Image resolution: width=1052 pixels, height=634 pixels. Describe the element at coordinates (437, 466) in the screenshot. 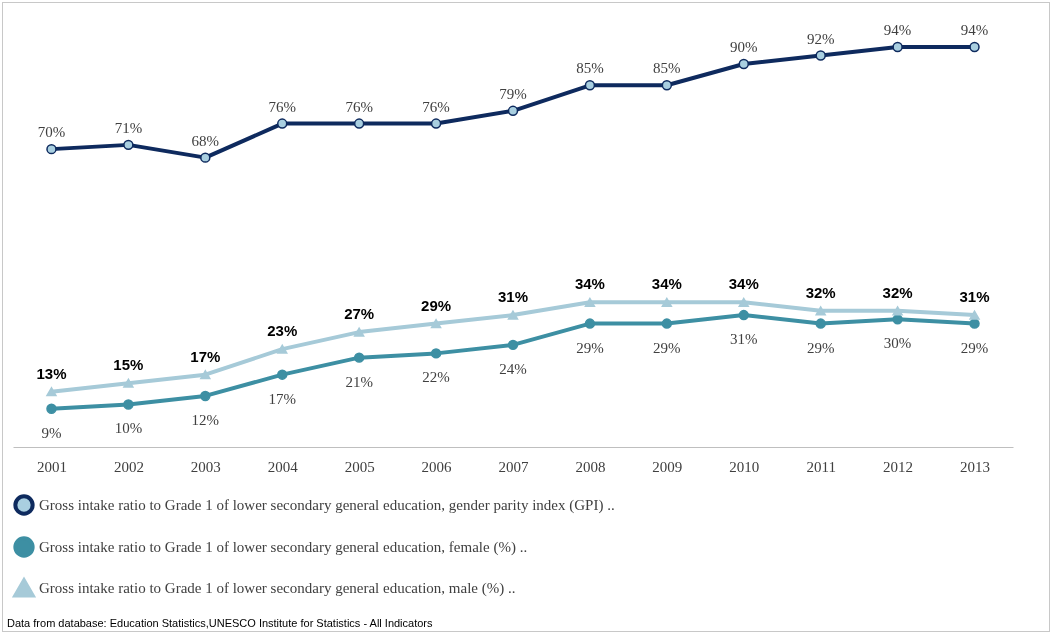

I see `x-tick-label: 2006` at that location.